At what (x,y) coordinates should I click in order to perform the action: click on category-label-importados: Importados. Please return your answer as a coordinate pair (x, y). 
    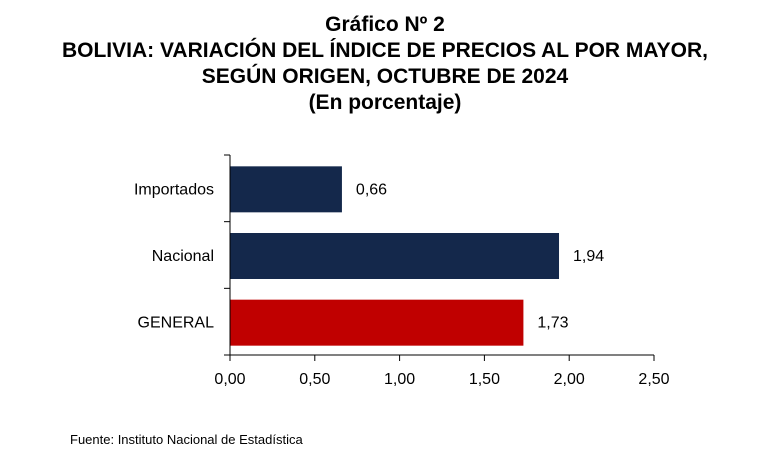
    Looking at the image, I should click on (174, 189).